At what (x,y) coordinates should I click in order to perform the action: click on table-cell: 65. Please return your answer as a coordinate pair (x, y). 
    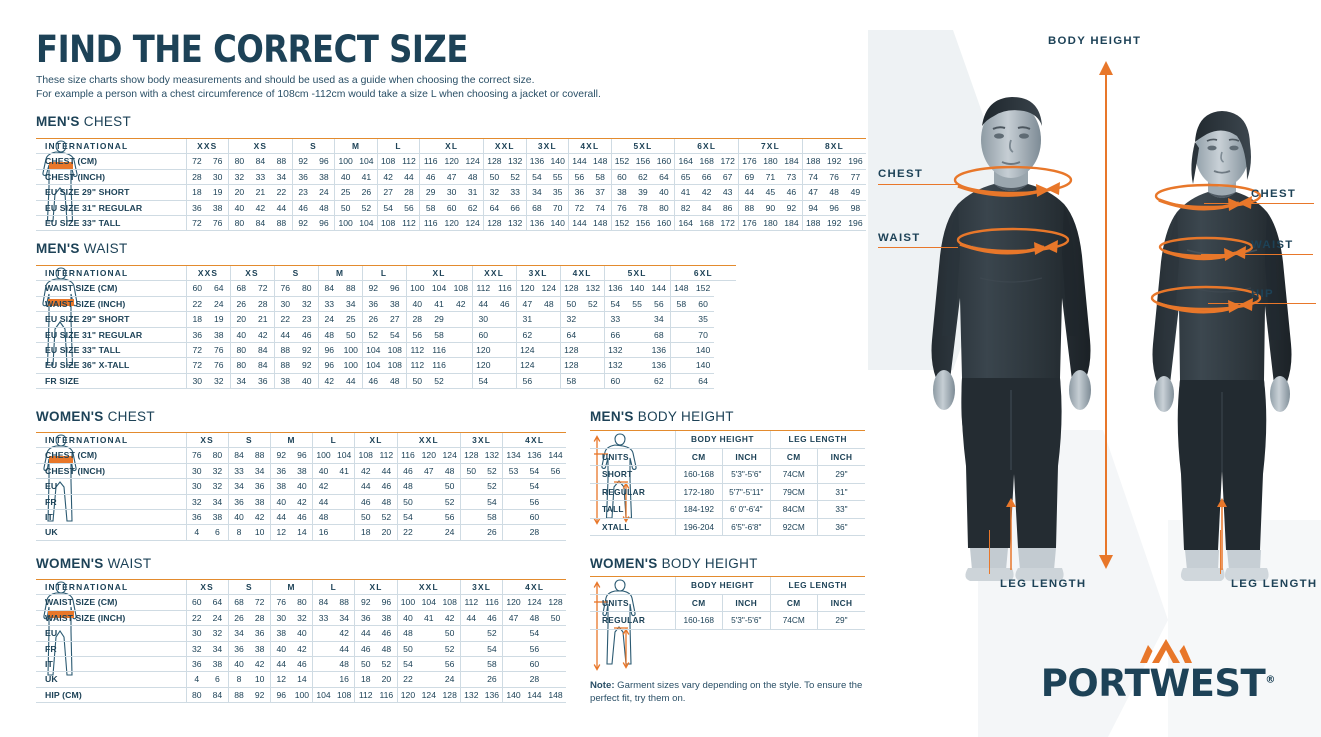
    Looking at the image, I should click on (685, 177).